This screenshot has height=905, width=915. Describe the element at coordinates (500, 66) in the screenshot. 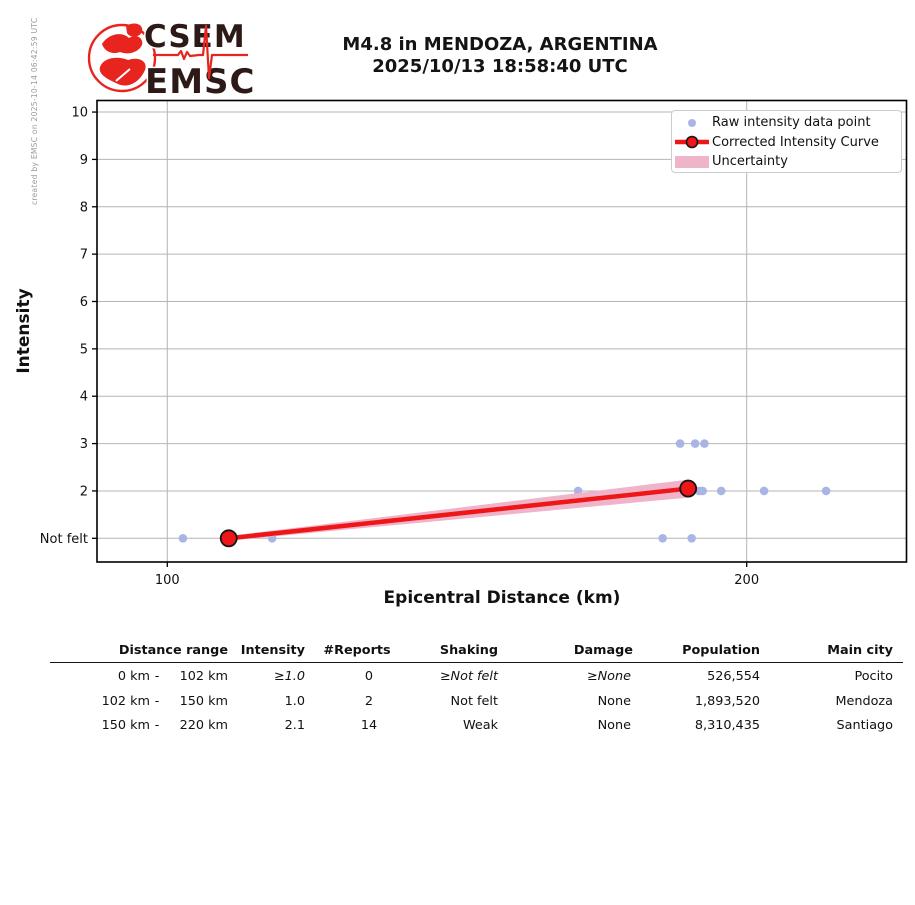

I see `title-datetime: 2025/10/13 18:58:40 UTC` at that location.